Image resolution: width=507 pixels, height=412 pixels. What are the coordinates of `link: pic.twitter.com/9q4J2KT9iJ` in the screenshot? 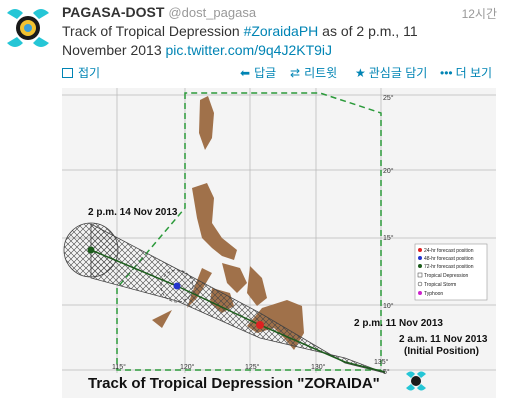 It's located at (249, 50).